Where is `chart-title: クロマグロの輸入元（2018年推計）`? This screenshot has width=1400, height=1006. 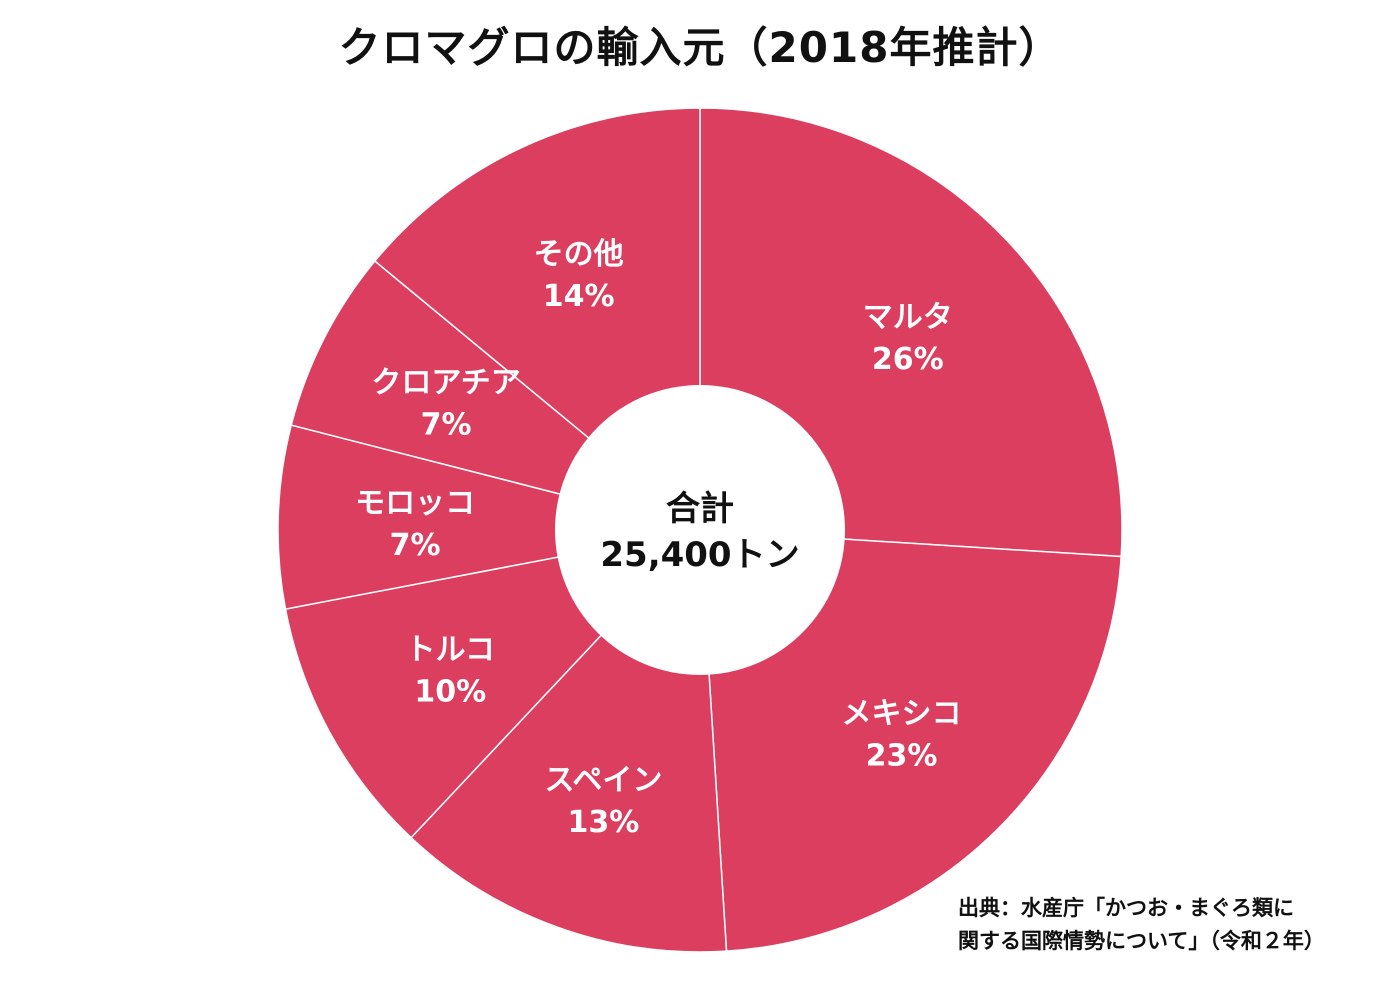
chart-title: クロマグロの輸入元（2018年推計） is located at coordinates (700, 47).